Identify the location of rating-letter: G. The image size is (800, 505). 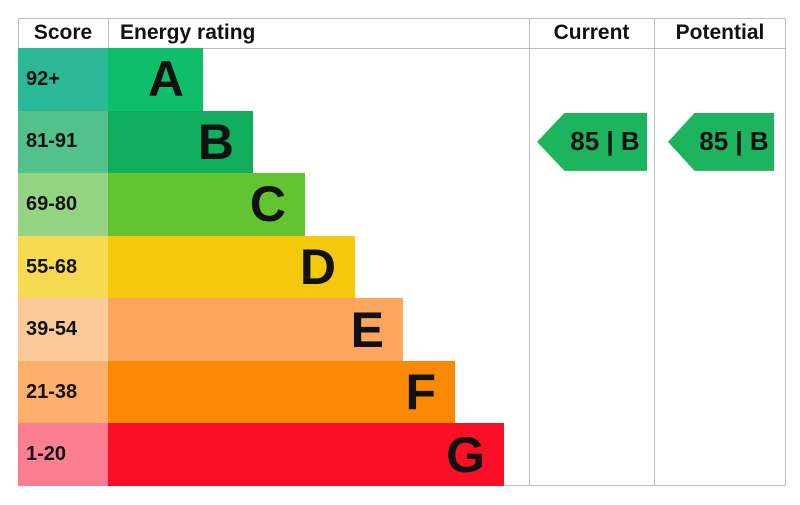
(465, 454).